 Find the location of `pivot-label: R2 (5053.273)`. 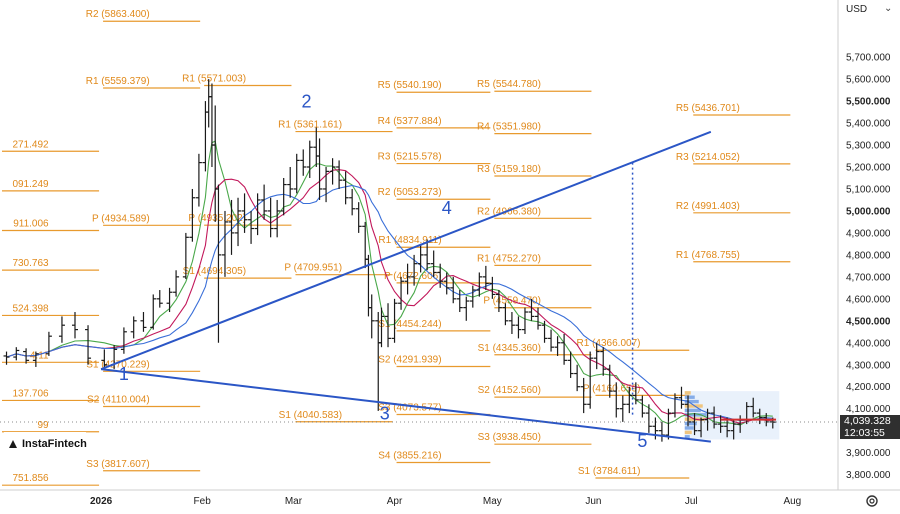

pivot-label: R2 (5053.273) is located at coordinates (410, 192).